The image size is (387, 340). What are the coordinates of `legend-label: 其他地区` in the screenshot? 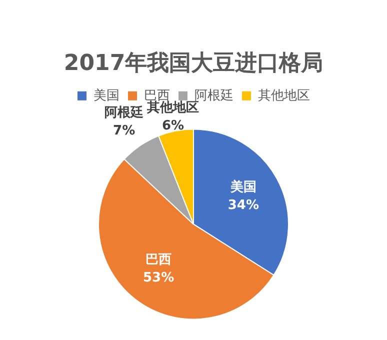 It's located at (284, 96).